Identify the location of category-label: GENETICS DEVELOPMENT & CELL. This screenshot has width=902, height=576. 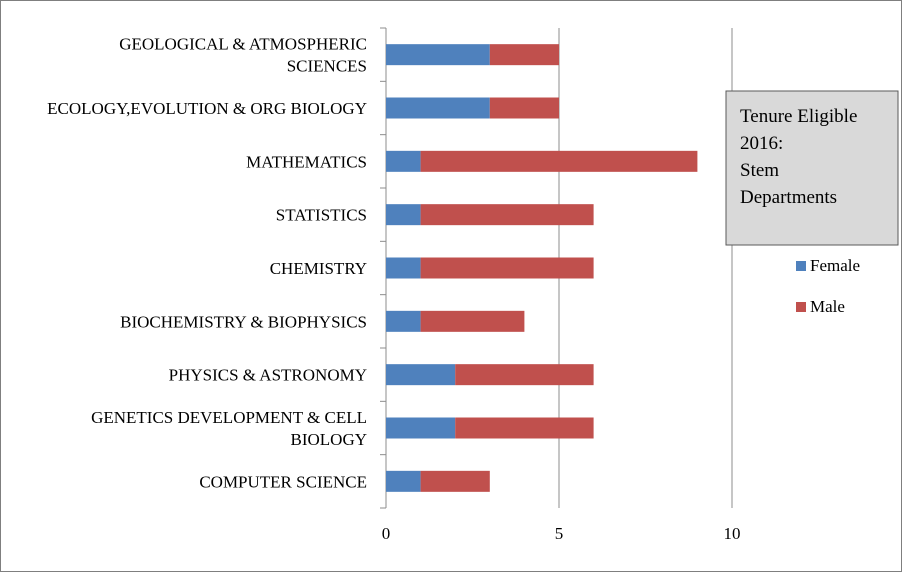
(229, 417).